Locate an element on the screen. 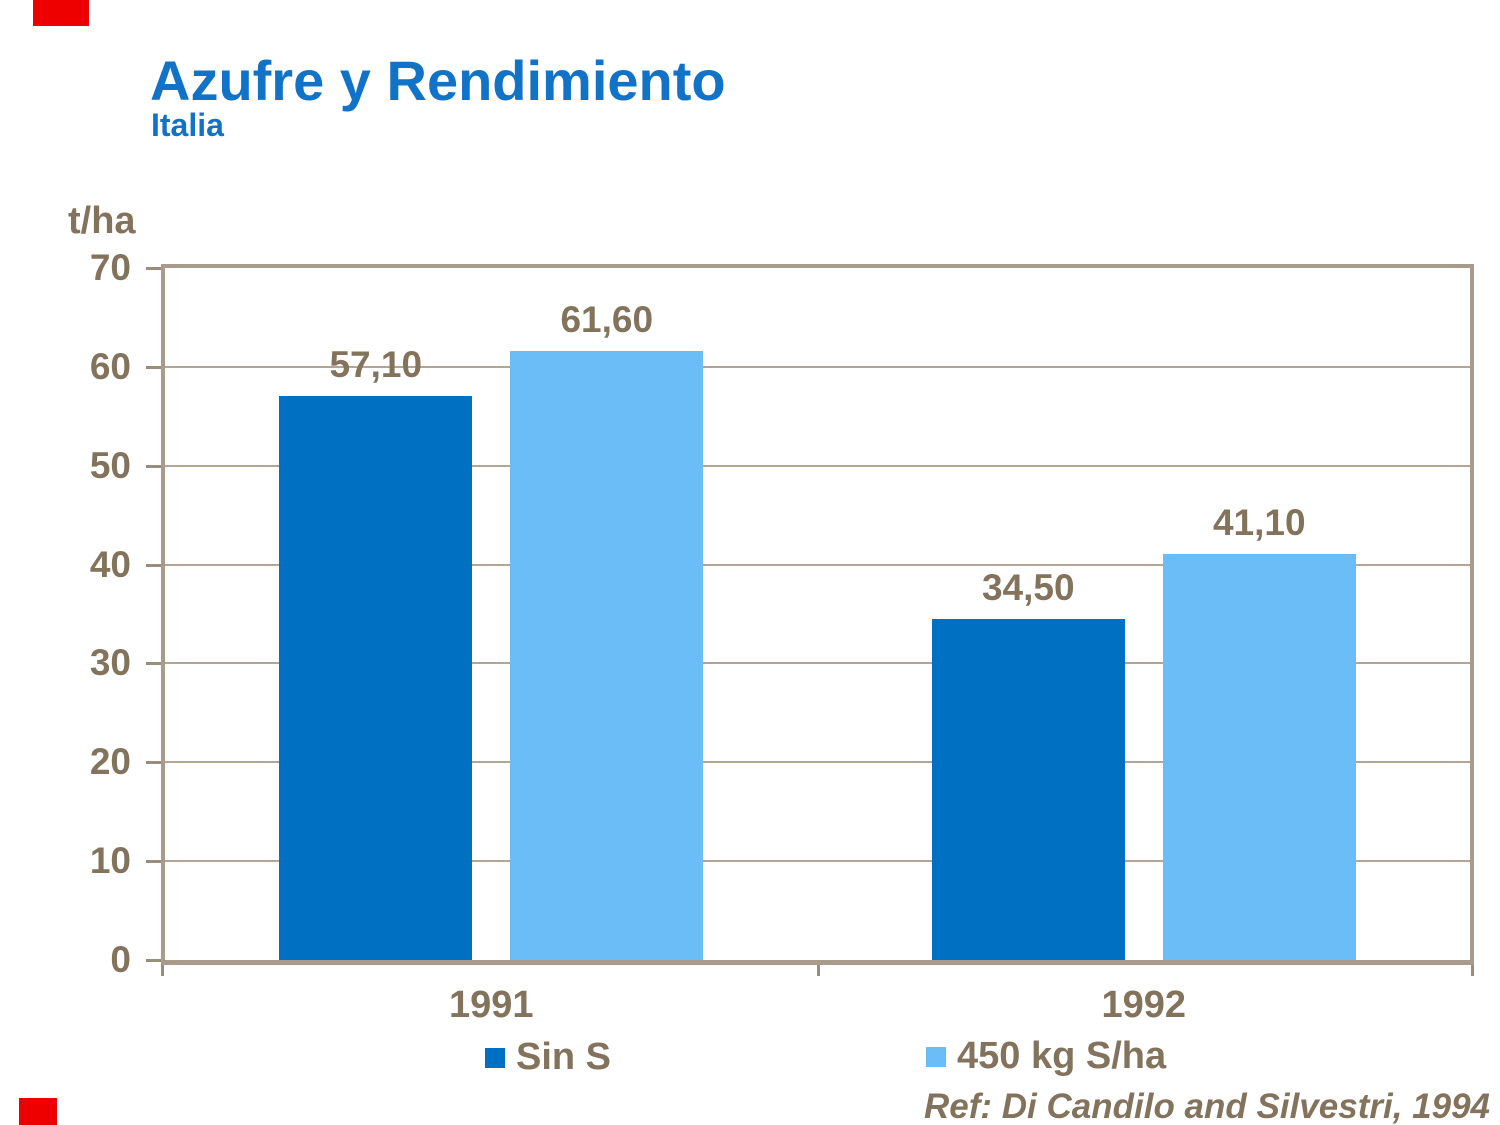 This screenshot has height=1125, width=1500. y-axis-tick-label-20: 20 is located at coordinates (110, 762).